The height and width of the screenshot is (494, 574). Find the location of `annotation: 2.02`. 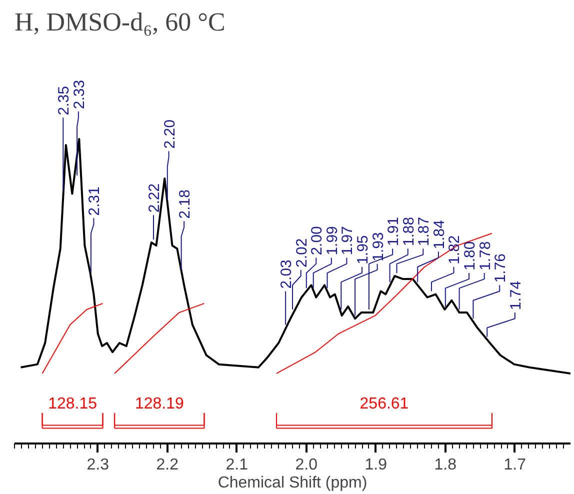

annotation: 2.02 is located at coordinates (301, 253).